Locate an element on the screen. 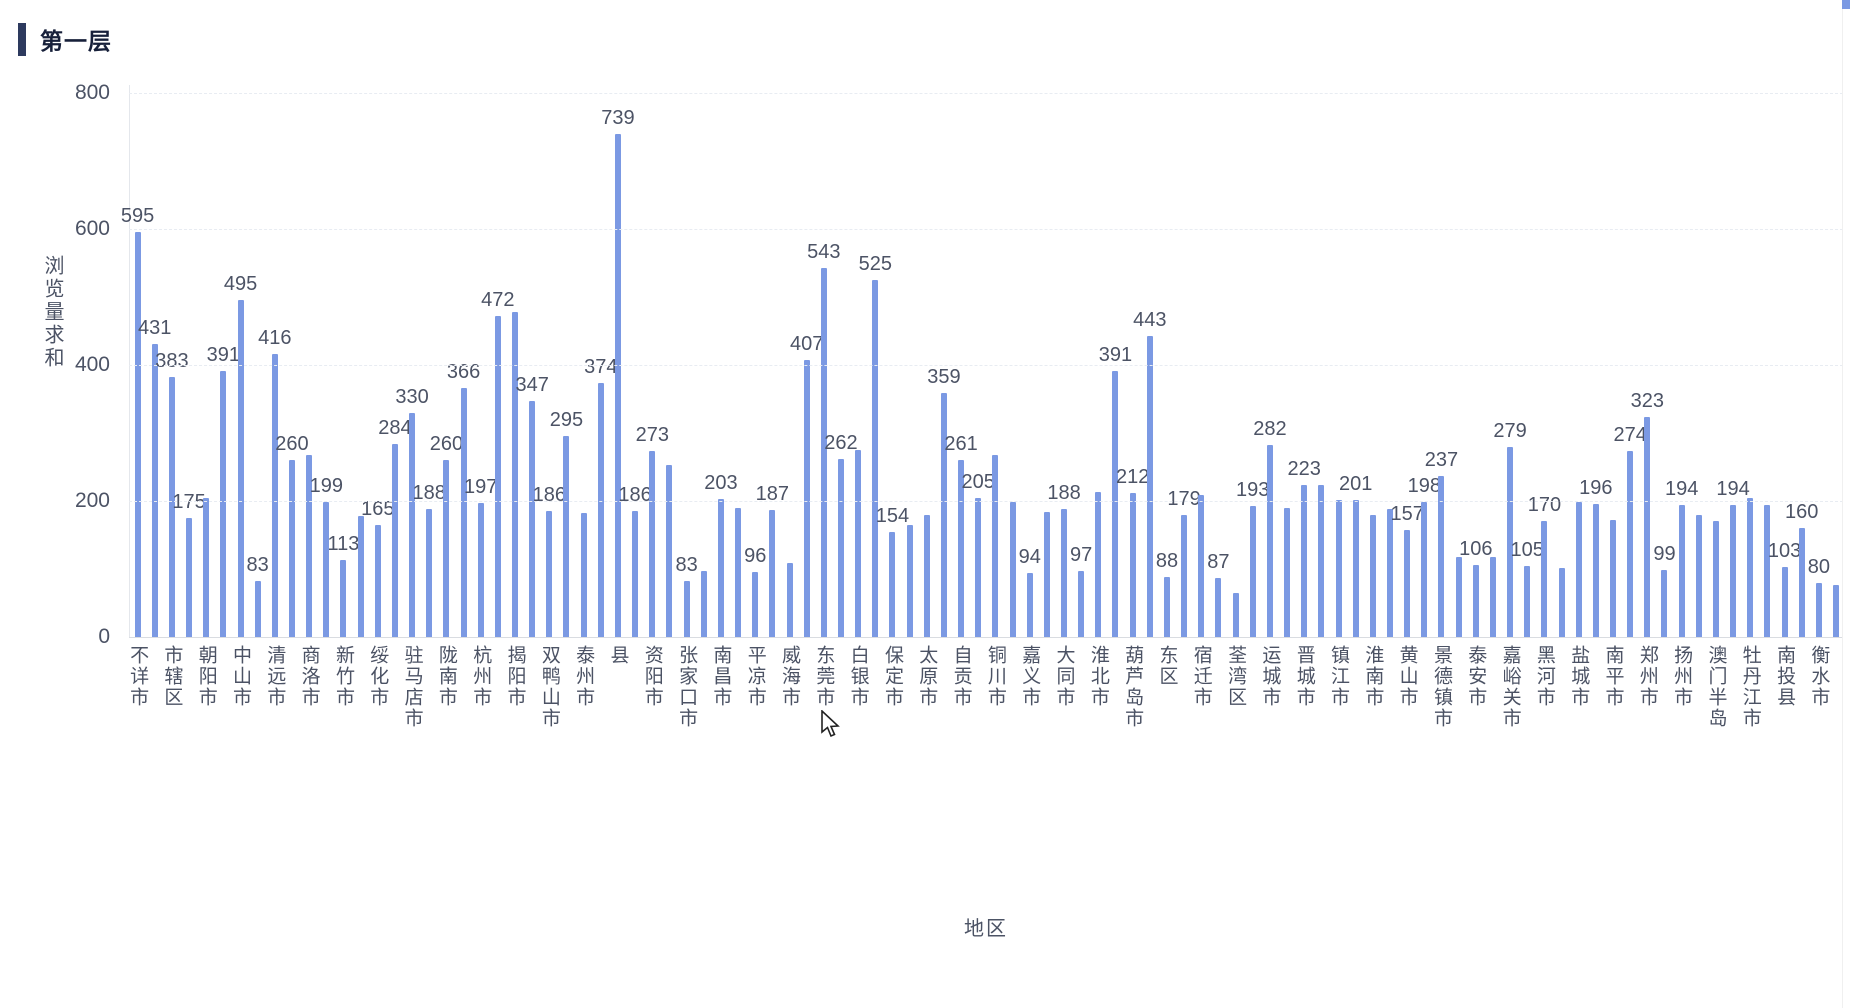 The height and width of the screenshot is (1008, 1850). scrollbar-track is located at coordinates (1846, 504).